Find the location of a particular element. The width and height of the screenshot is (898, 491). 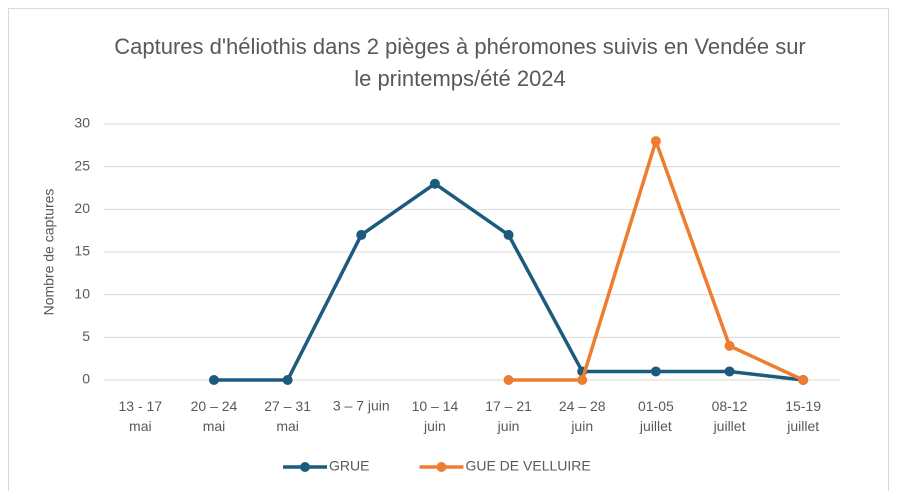

legend-label: GRUE is located at coordinates (349, 466).